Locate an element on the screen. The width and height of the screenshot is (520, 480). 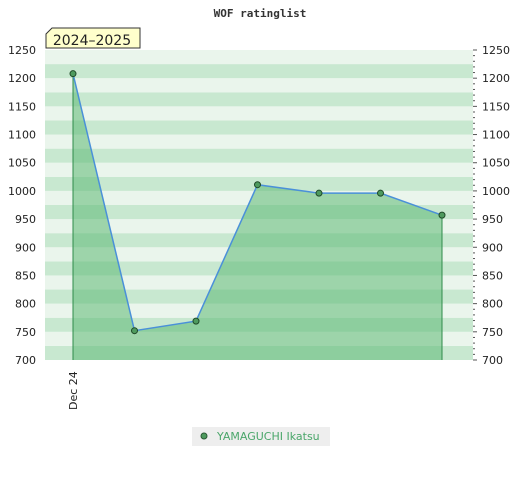
y-tick-label-right: 700 is located at coordinates (492, 360).